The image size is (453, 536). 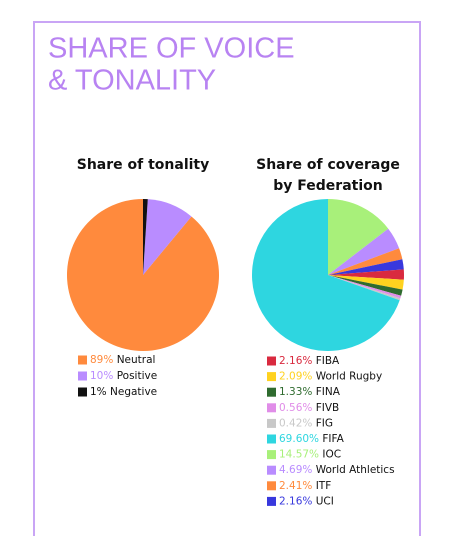 What do you see at coordinates (171, 49) in the screenshot?
I see `page-title: SHARE OF VOICE` at bounding box center [171, 49].